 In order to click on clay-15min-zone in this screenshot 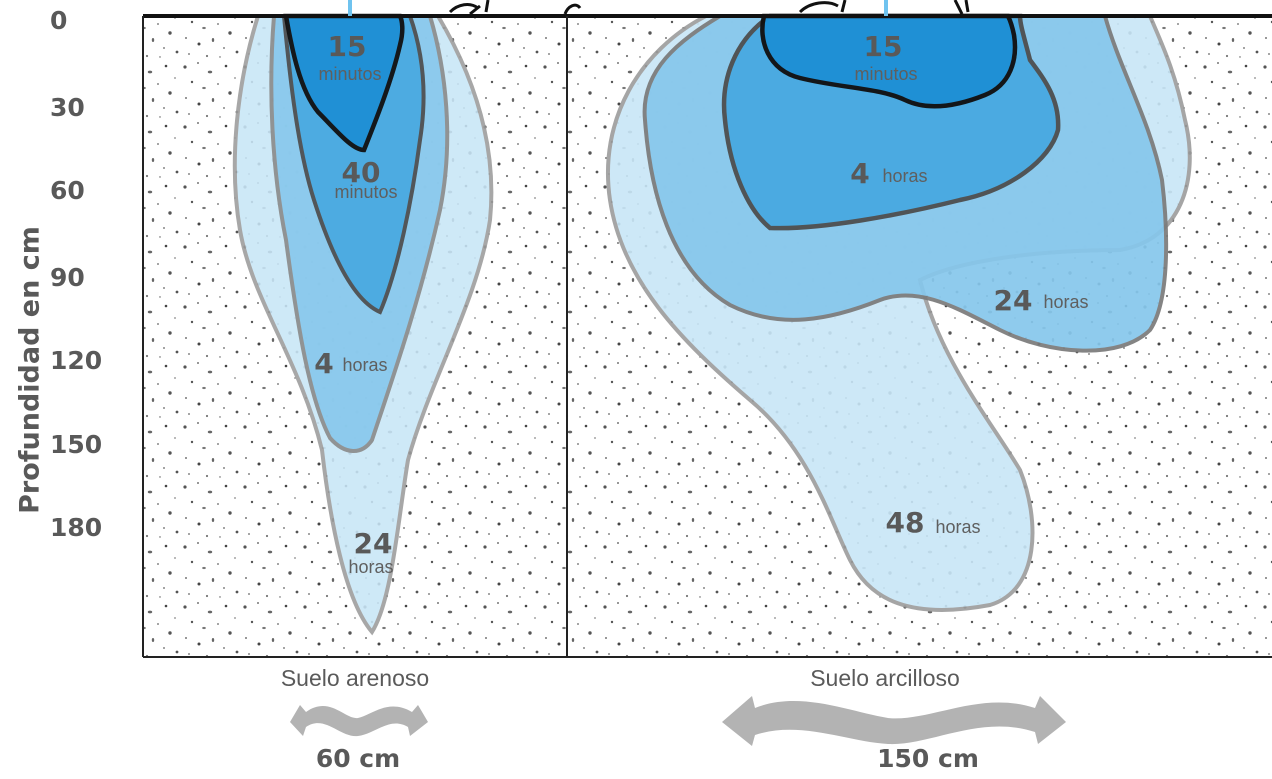, I will do `click(889, 61)`.